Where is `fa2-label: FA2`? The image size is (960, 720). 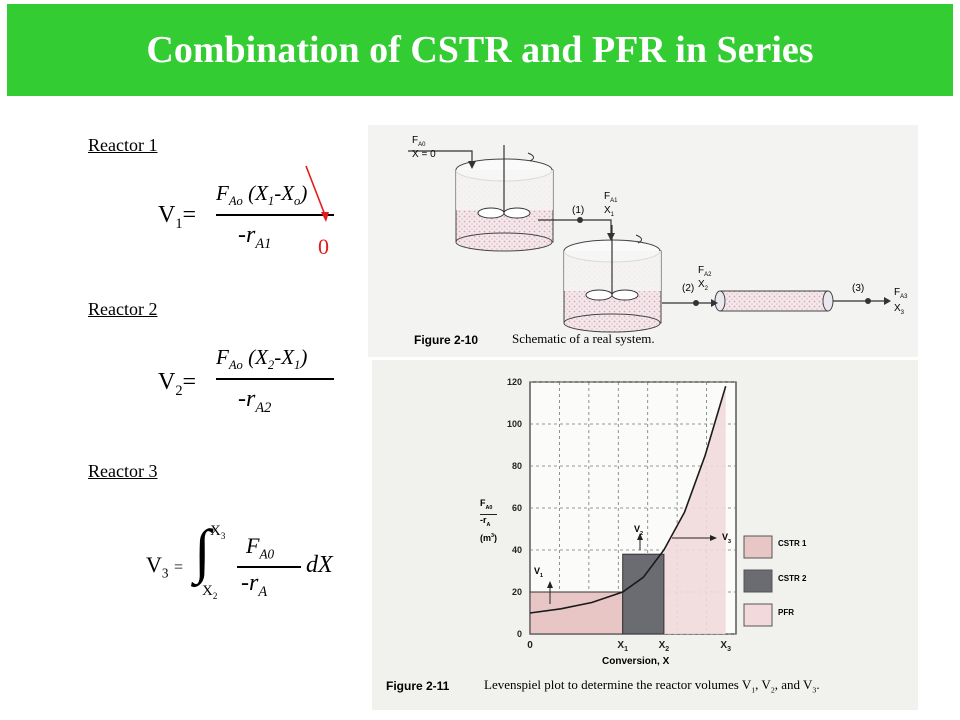 fa2-label: FA2 is located at coordinates (705, 271).